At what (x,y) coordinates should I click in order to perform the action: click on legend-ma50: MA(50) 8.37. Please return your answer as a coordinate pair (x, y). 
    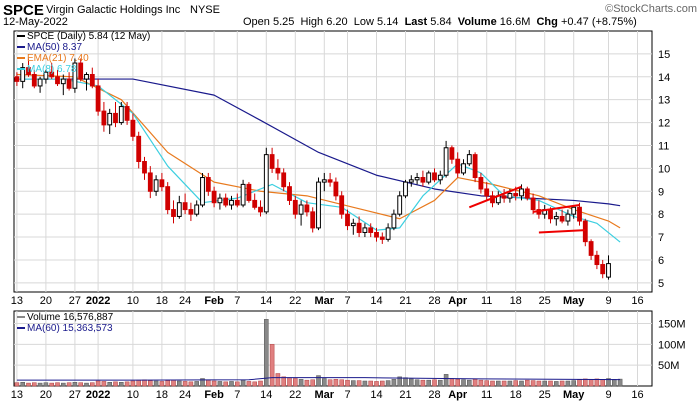
    Looking at the image, I should click on (49, 48).